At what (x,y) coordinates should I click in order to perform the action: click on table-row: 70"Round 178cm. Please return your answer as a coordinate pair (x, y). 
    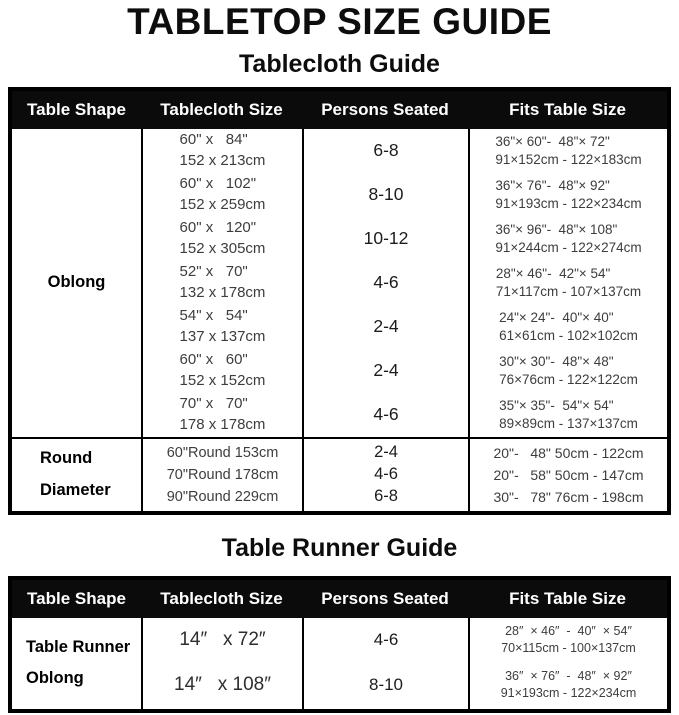
    Looking at the image, I should click on (222, 475).